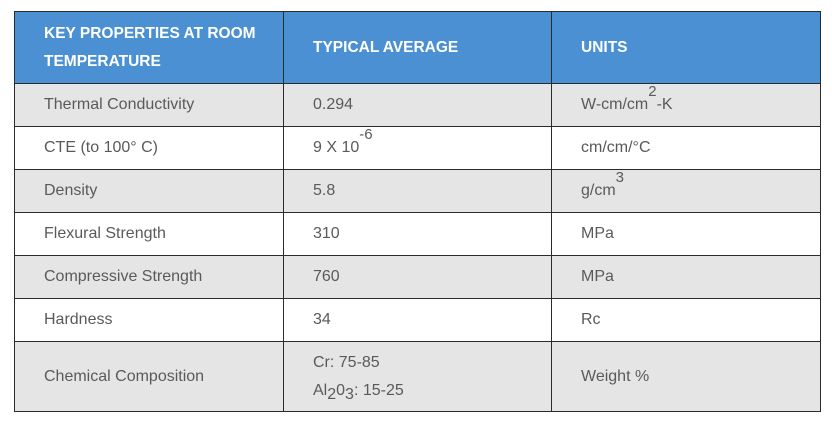  Describe the element at coordinates (620, 177) in the screenshot. I see `unit-superscript: 3` at that location.